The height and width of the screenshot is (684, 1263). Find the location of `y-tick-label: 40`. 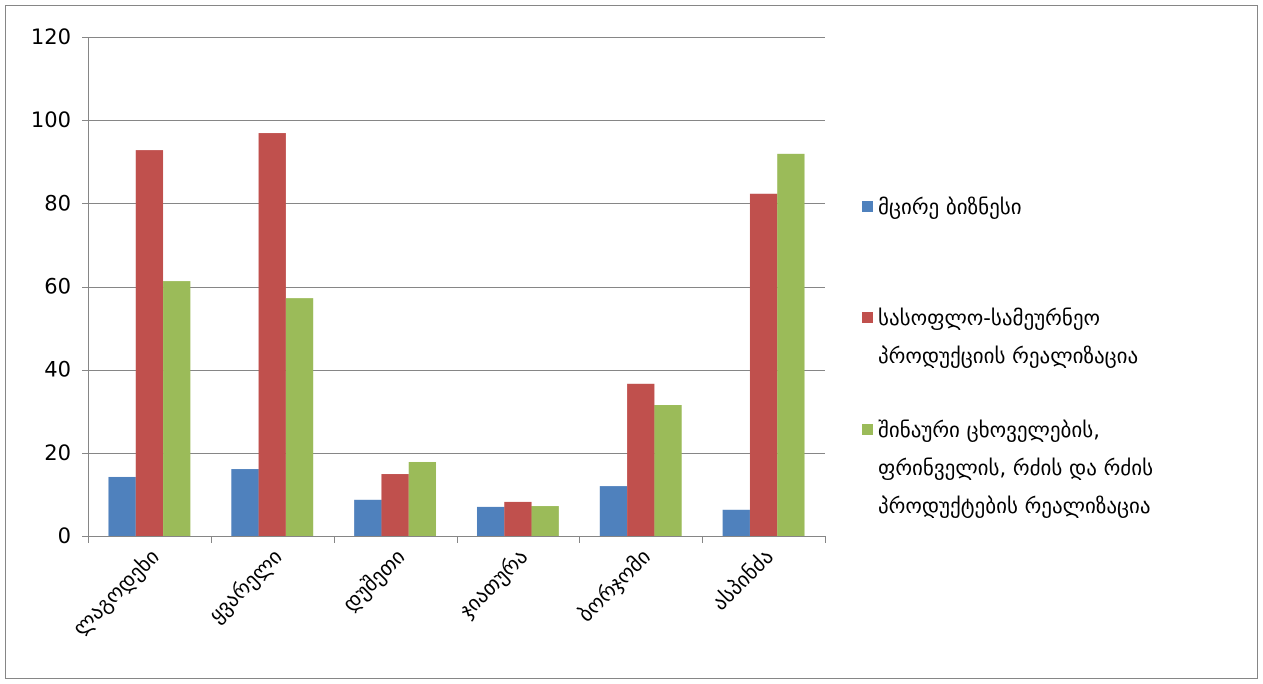

y-tick-label: 40 is located at coordinates (57, 370).